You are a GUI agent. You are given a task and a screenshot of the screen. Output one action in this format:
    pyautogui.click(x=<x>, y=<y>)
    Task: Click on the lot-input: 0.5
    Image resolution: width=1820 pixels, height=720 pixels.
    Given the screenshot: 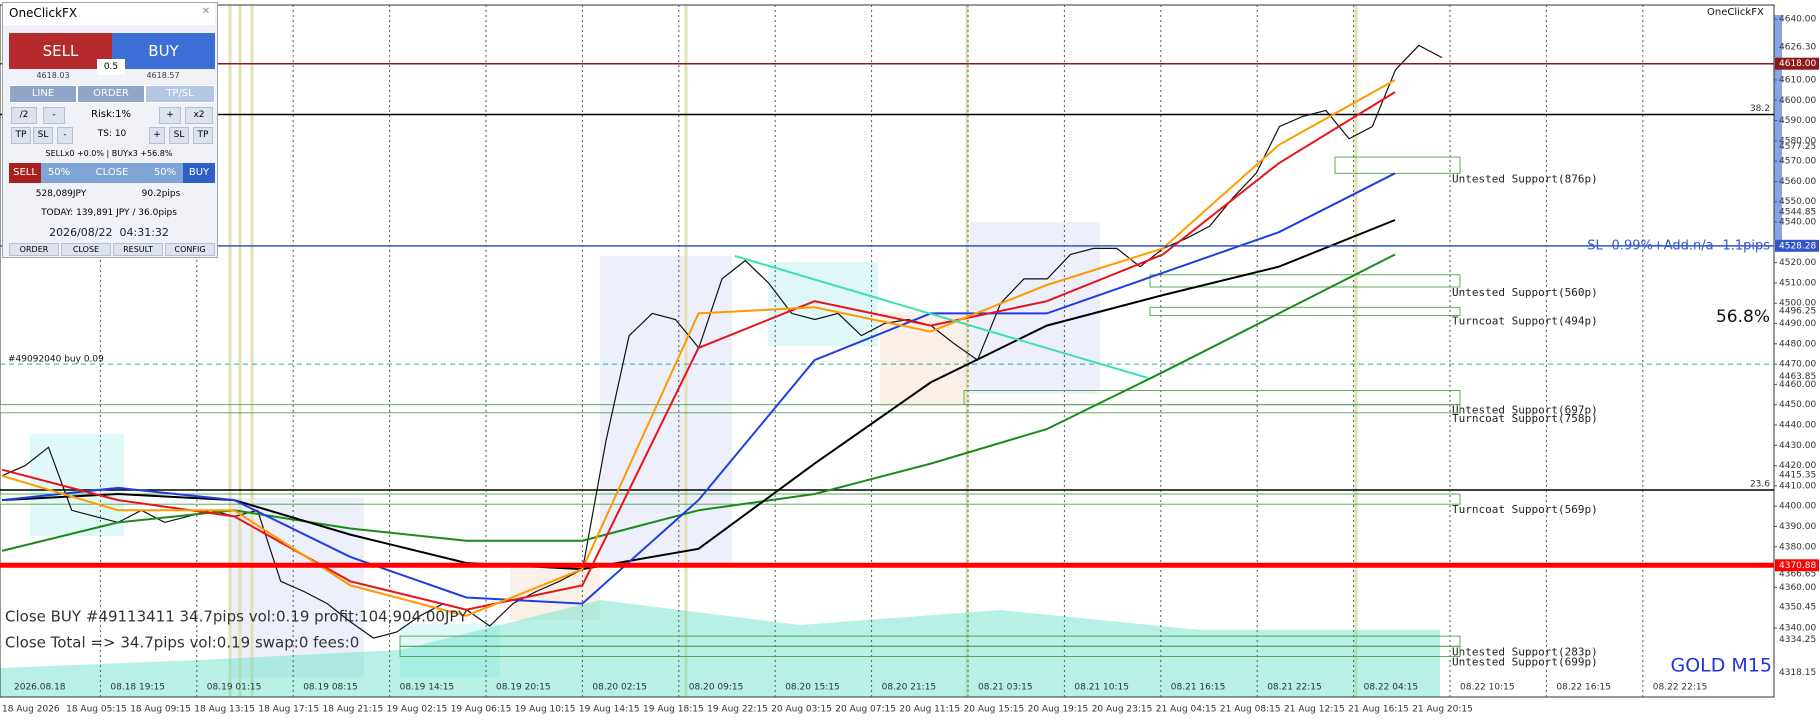 What is the action you would take?
    pyautogui.click(x=111, y=67)
    